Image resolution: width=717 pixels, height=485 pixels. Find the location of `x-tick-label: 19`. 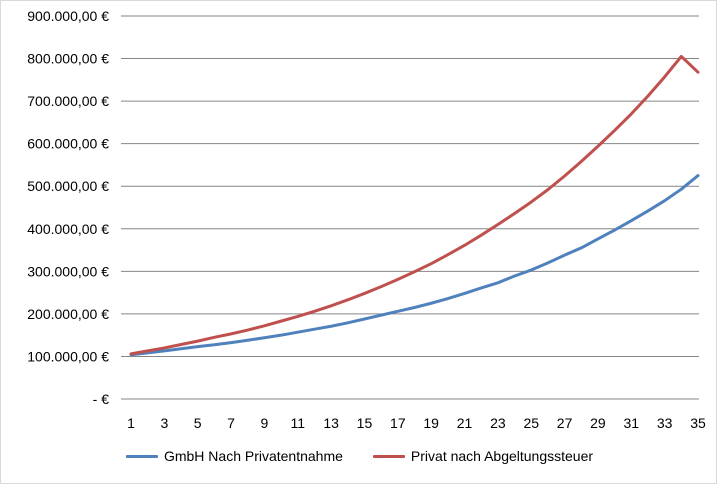

x-tick-label: 19 is located at coordinates (431, 423).